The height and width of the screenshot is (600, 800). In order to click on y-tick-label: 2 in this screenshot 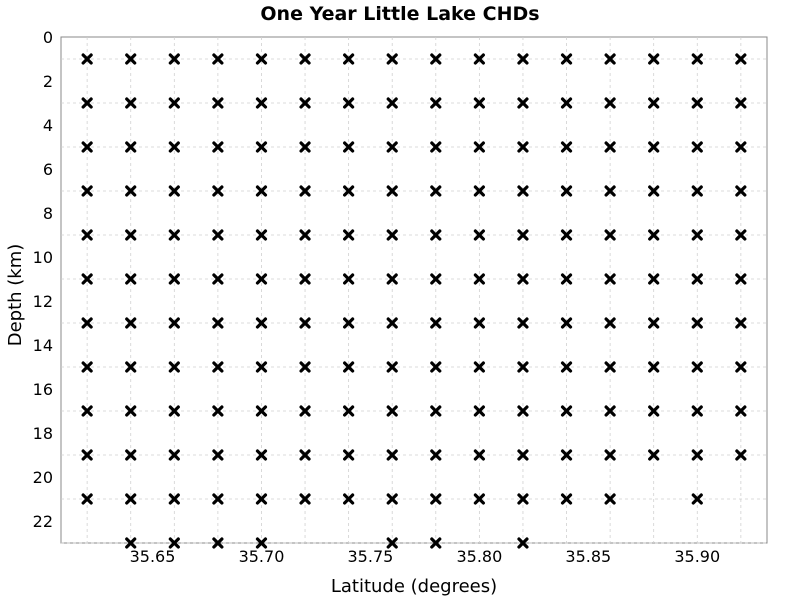, I will do `click(48, 81)`.